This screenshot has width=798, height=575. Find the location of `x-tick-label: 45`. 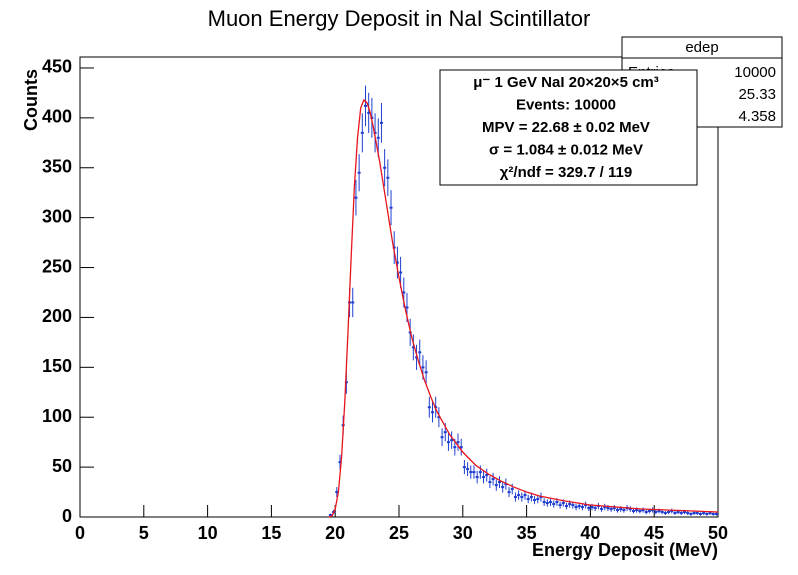

x-tick-label: 45 is located at coordinates (654, 533).